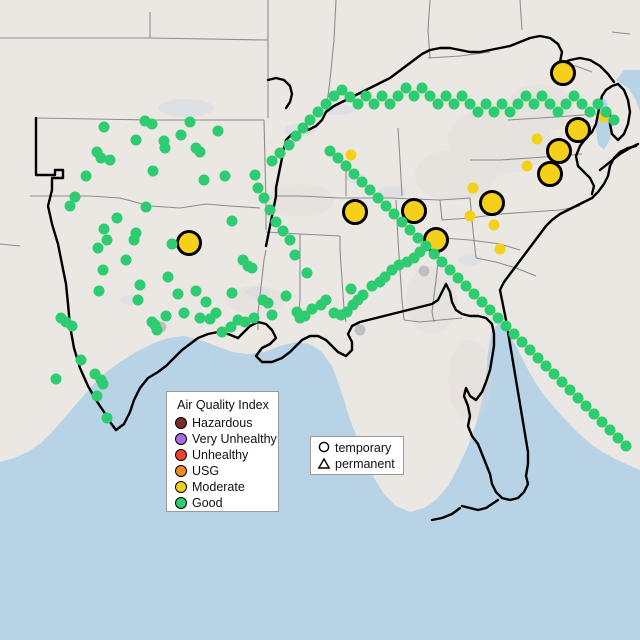 This screenshot has height=640, width=640. Describe the element at coordinates (223, 503) in the screenshot. I see `legend-row-good: Good` at that location.